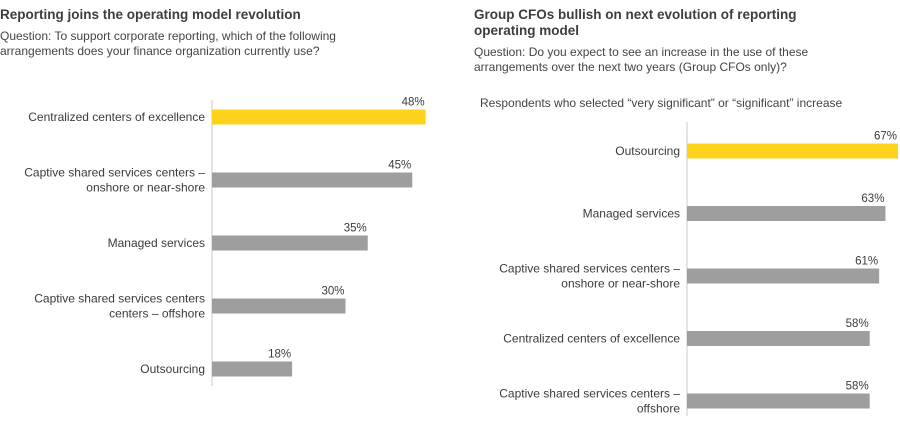 This screenshot has height=433, width=900. I want to click on right-chart-title-line-2: operating model, so click(527, 30).